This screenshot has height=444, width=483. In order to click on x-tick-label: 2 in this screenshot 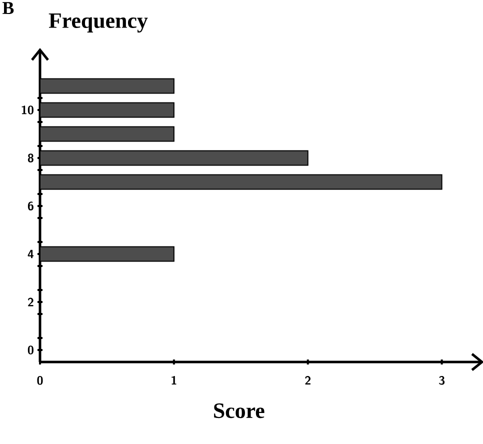, I will do `click(307, 380)`.